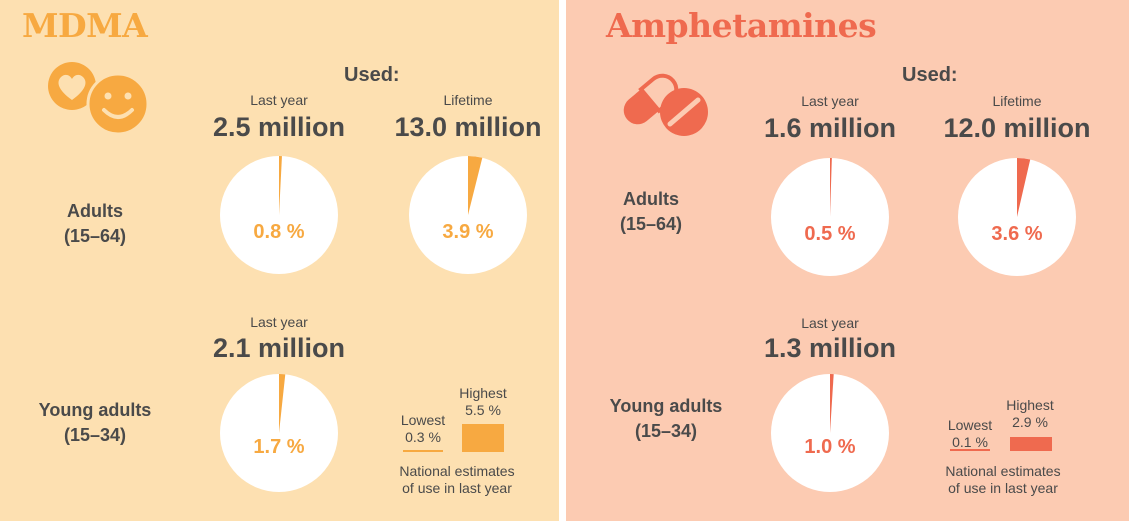 This screenshot has height=521, width=1129. Describe the element at coordinates (483, 393) in the screenshot. I see `mdma-legend-highest-label: Highest` at that location.